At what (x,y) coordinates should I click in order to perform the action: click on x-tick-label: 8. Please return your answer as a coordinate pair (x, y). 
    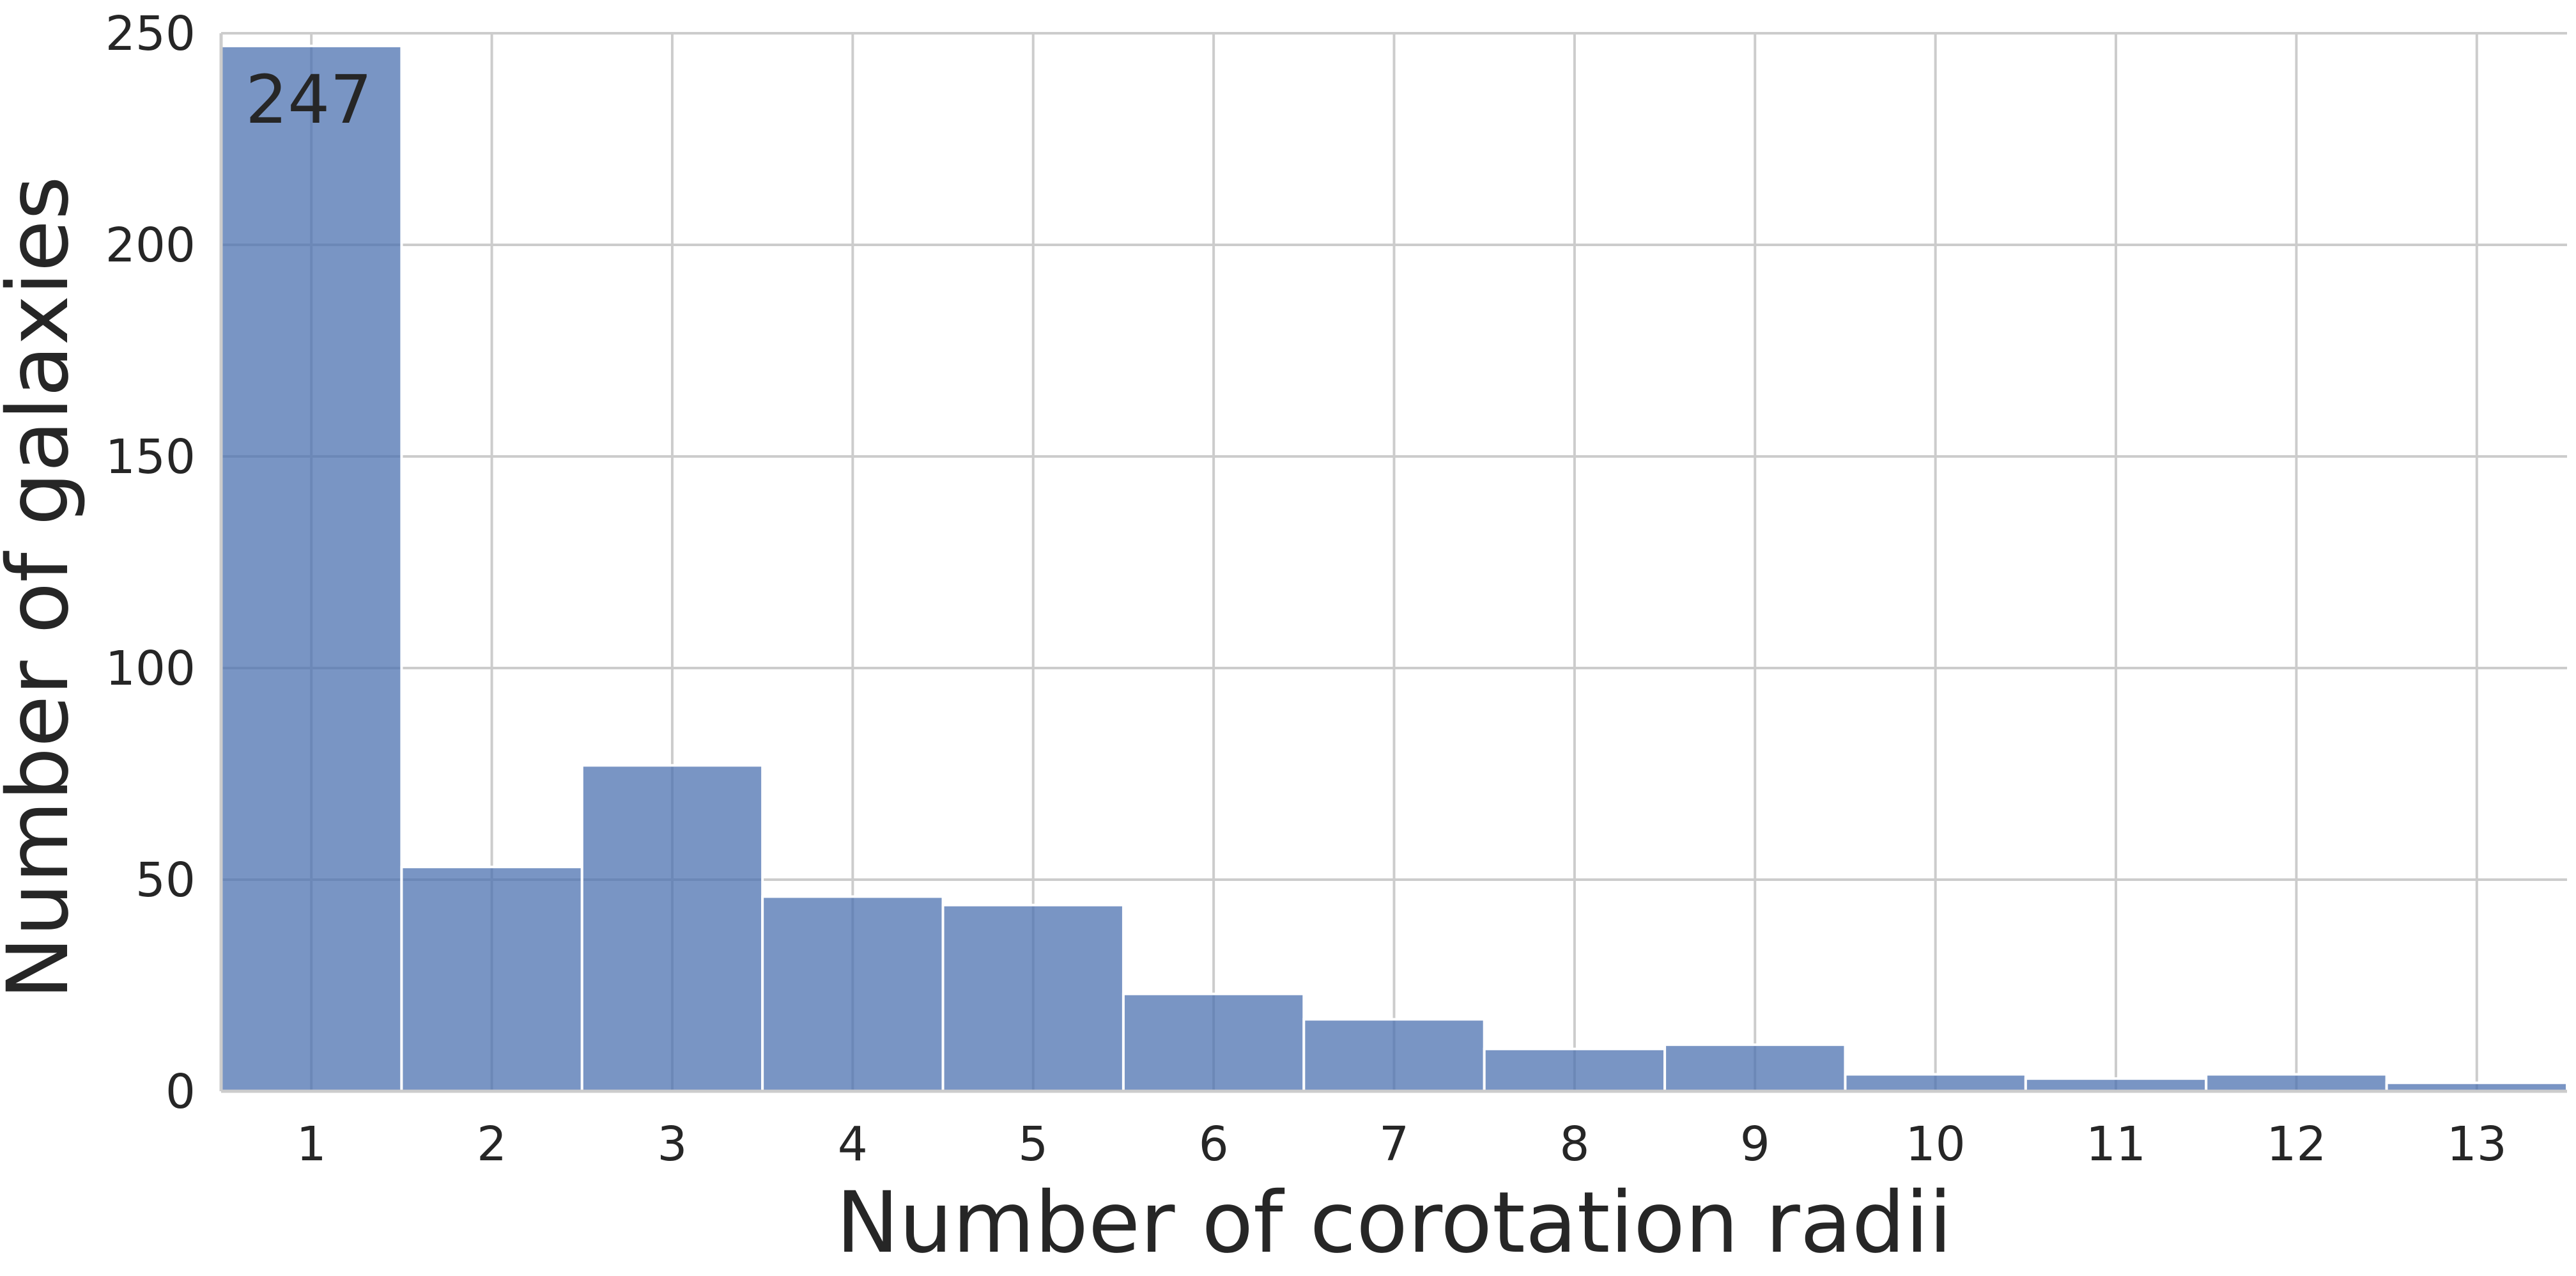
    Looking at the image, I should click on (1574, 1144).